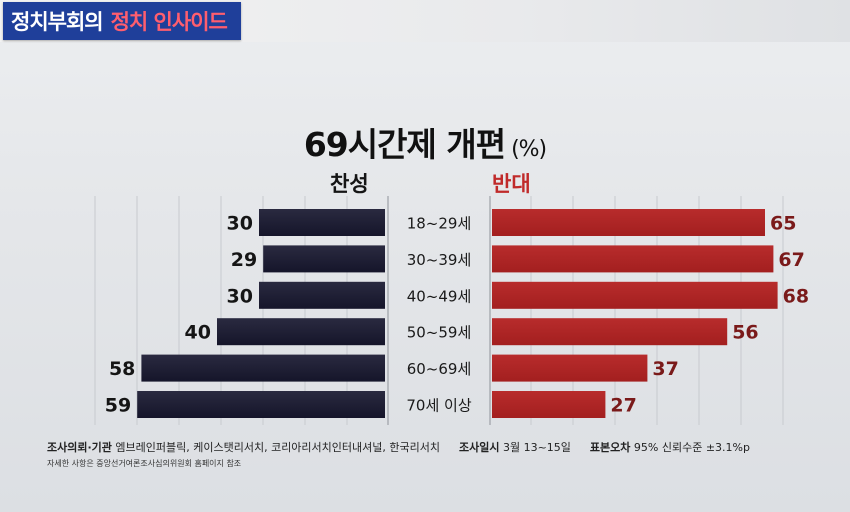 This screenshot has height=512, width=850. I want to click on category-label: 60~69세, so click(439, 369).